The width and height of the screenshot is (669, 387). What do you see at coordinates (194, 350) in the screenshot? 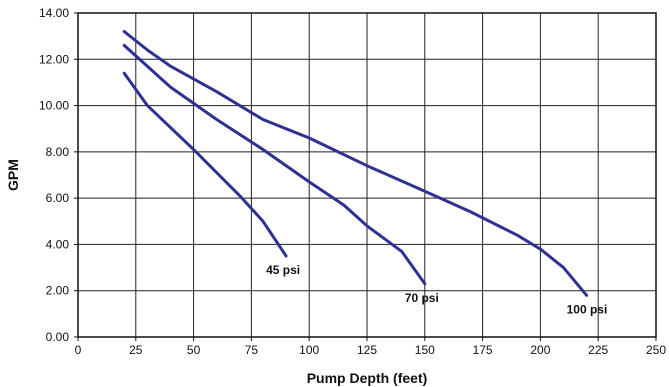
I see `x-tick-label: 50` at bounding box center [194, 350].